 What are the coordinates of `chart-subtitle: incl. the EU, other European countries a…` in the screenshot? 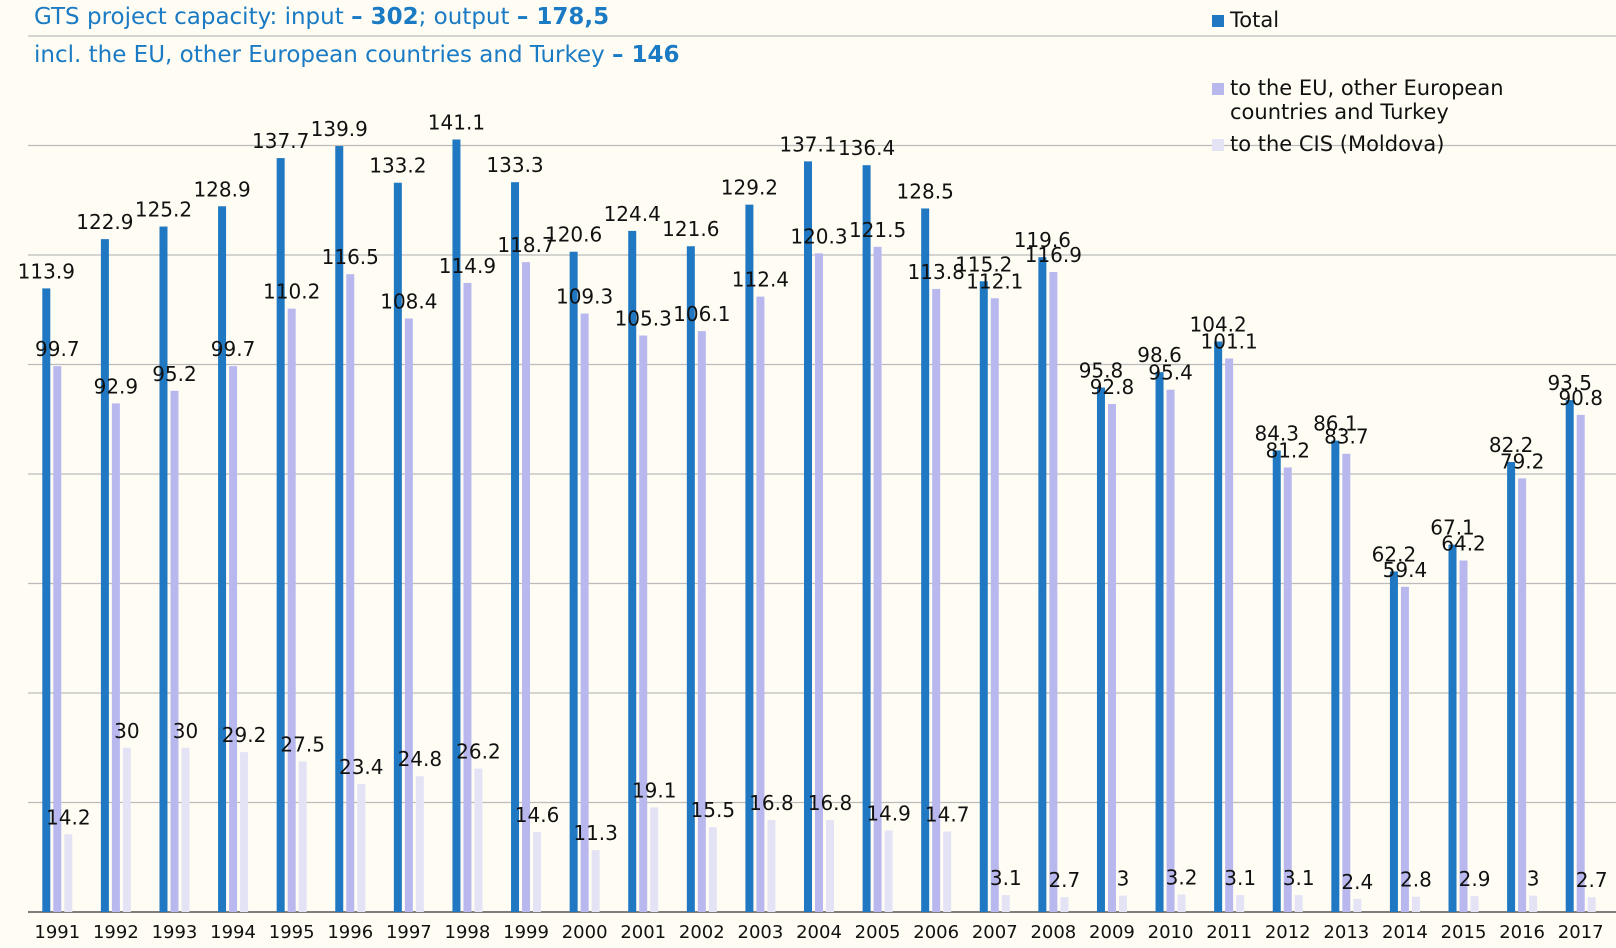 It's located at (357, 55).